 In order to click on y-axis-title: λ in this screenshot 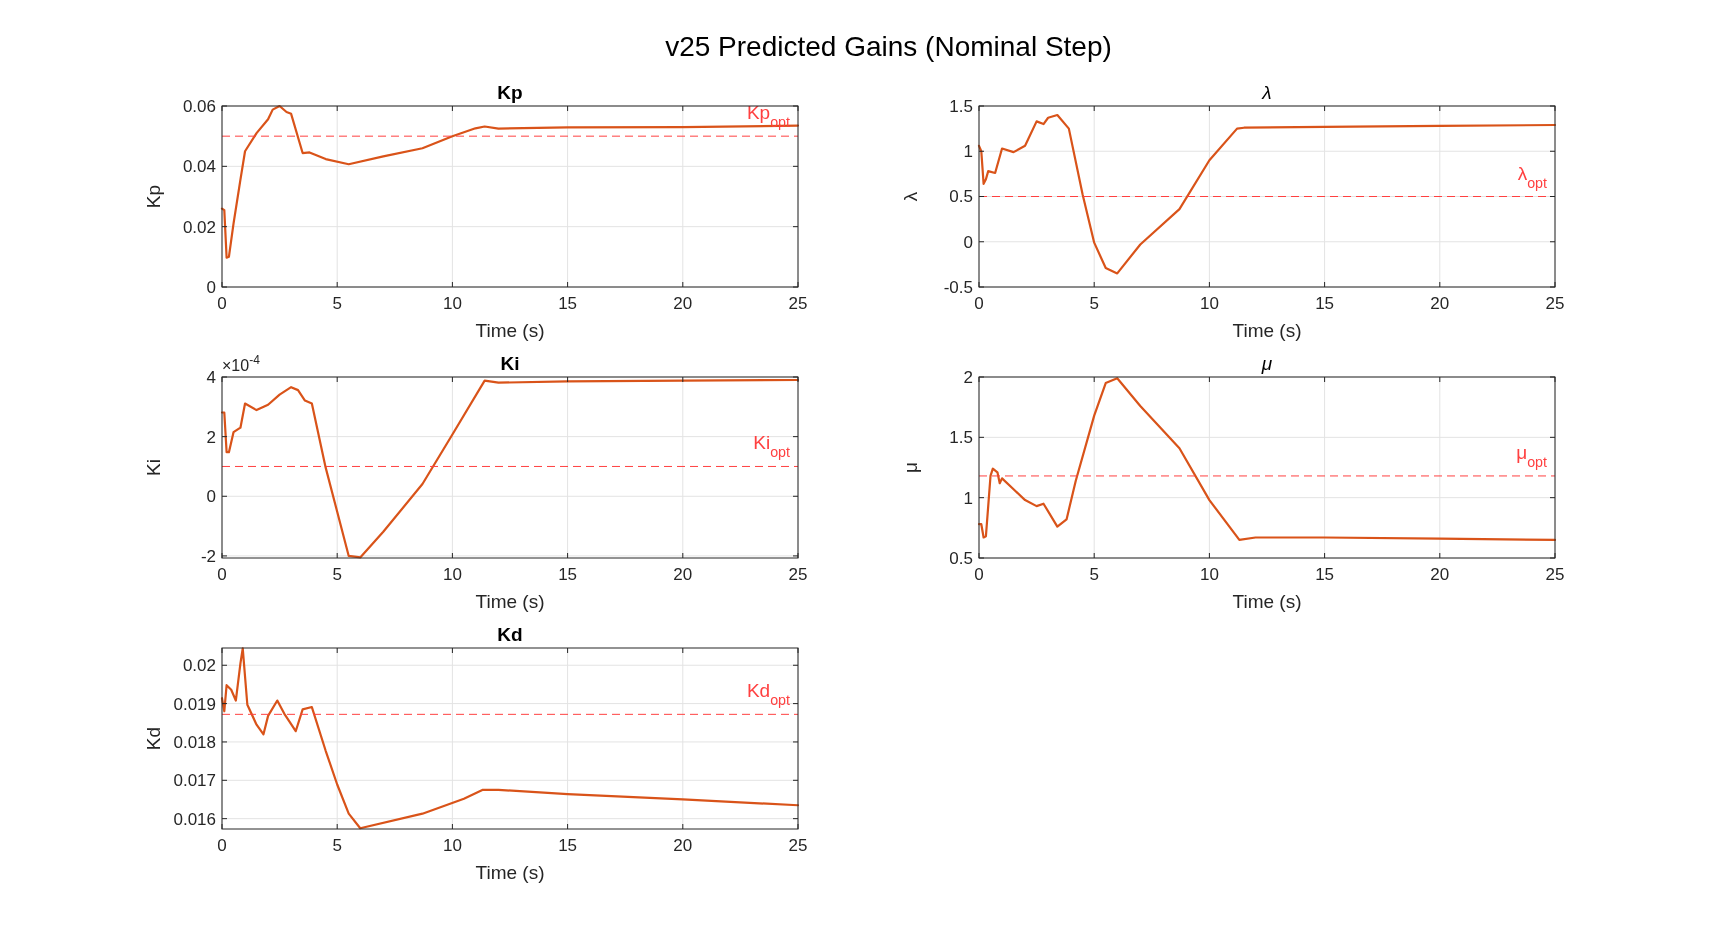, I will do `click(910, 196)`.